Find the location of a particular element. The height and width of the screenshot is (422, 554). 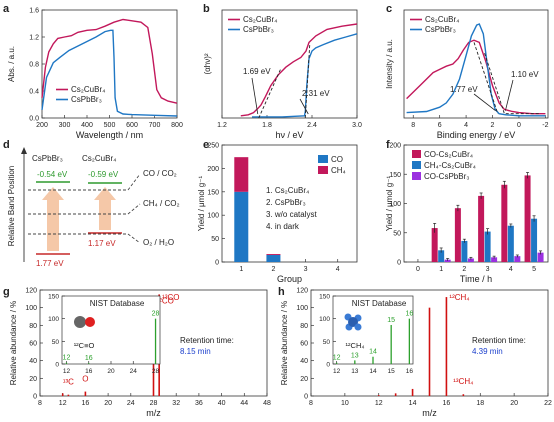

panel-e-note: 4. in dark is located at coordinates (283, 226).